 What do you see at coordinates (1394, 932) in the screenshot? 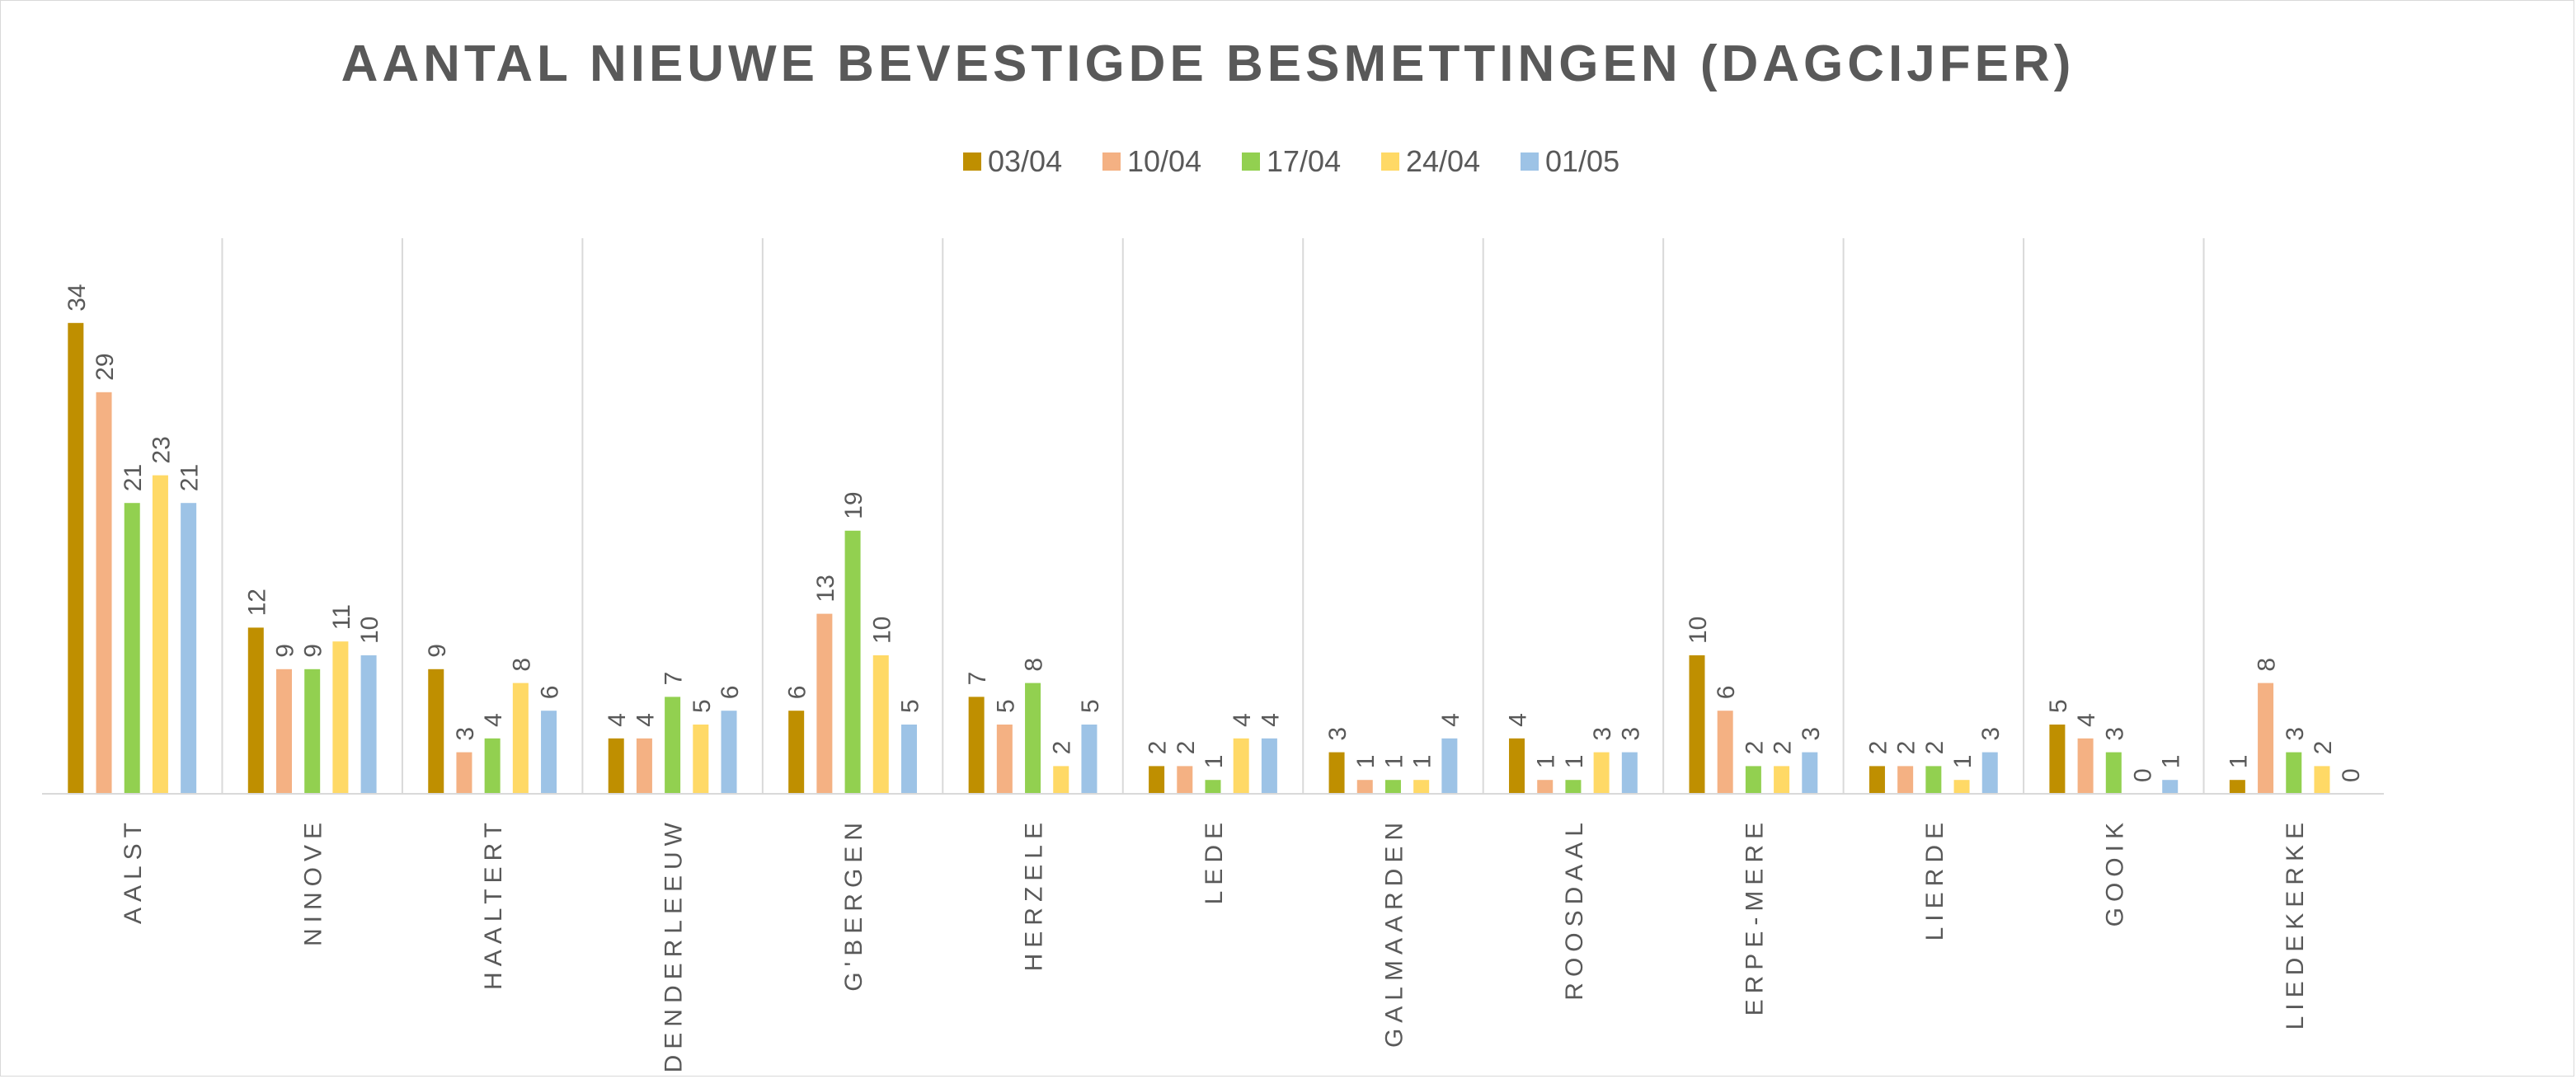
I see `category-label: GALMAARDEN` at bounding box center [1394, 932].